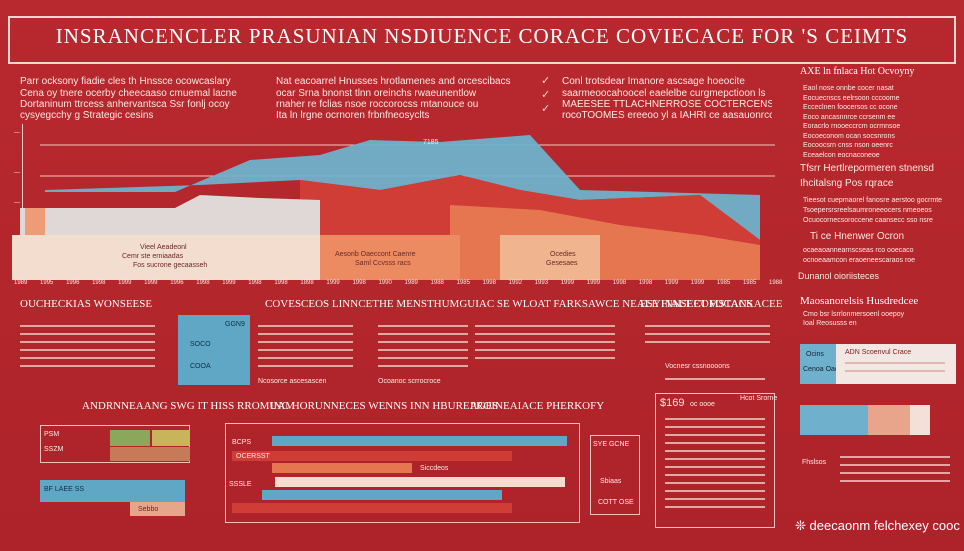 The image size is (964, 551). I want to click on x-tick-label: 1995, so click(47, 283).